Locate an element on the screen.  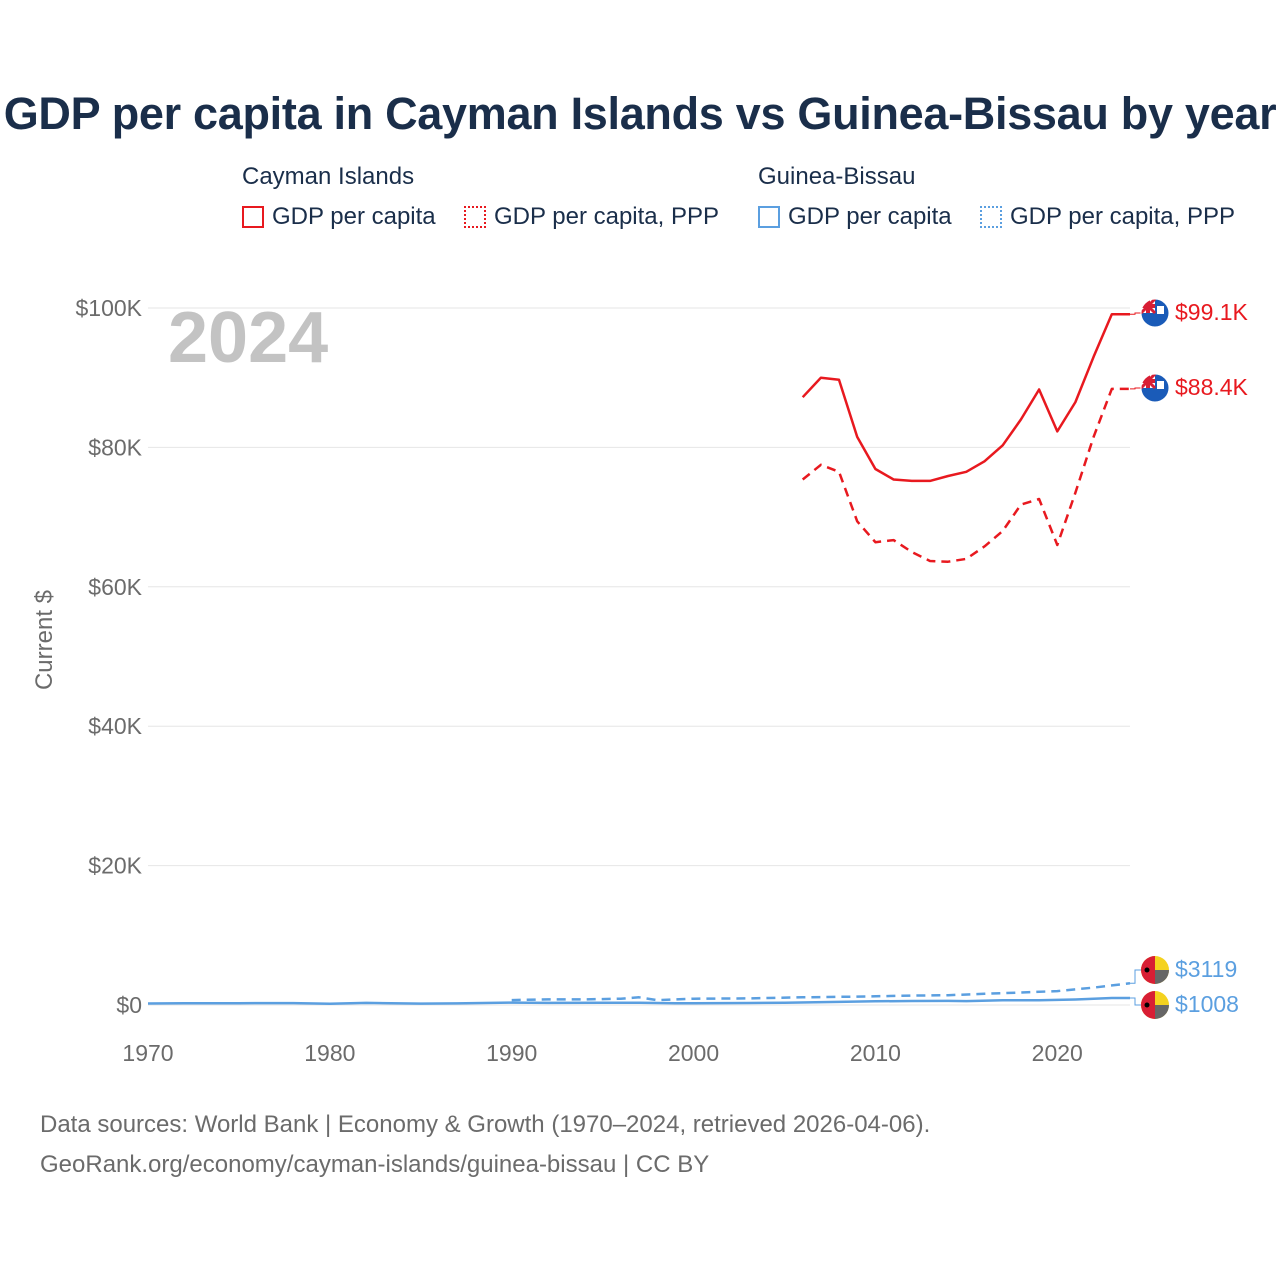
x-tick-label: 2010 is located at coordinates (875, 1053).